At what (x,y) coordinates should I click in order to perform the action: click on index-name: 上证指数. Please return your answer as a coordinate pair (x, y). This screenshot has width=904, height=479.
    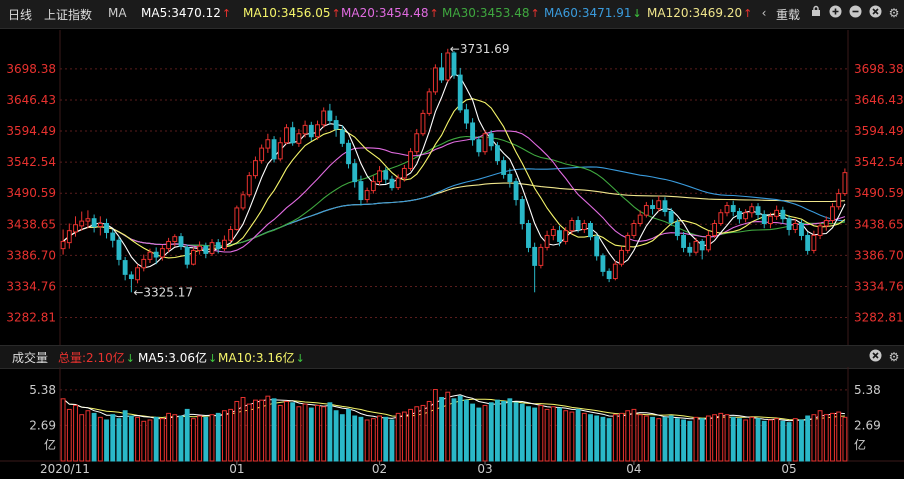
    Looking at the image, I should click on (68, 15).